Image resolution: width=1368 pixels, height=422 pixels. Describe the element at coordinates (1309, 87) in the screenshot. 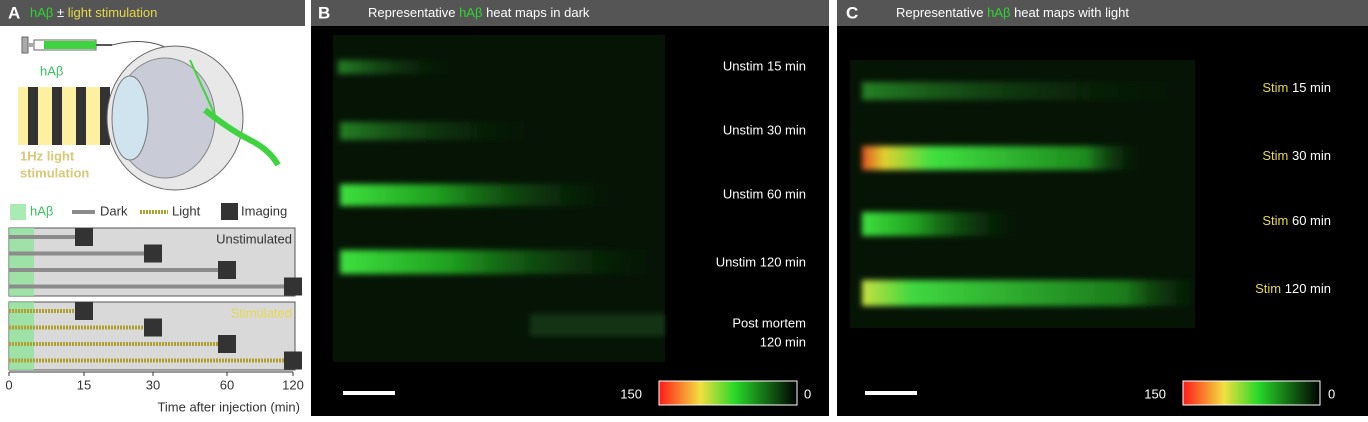

I see `label-text: 15 min` at that location.